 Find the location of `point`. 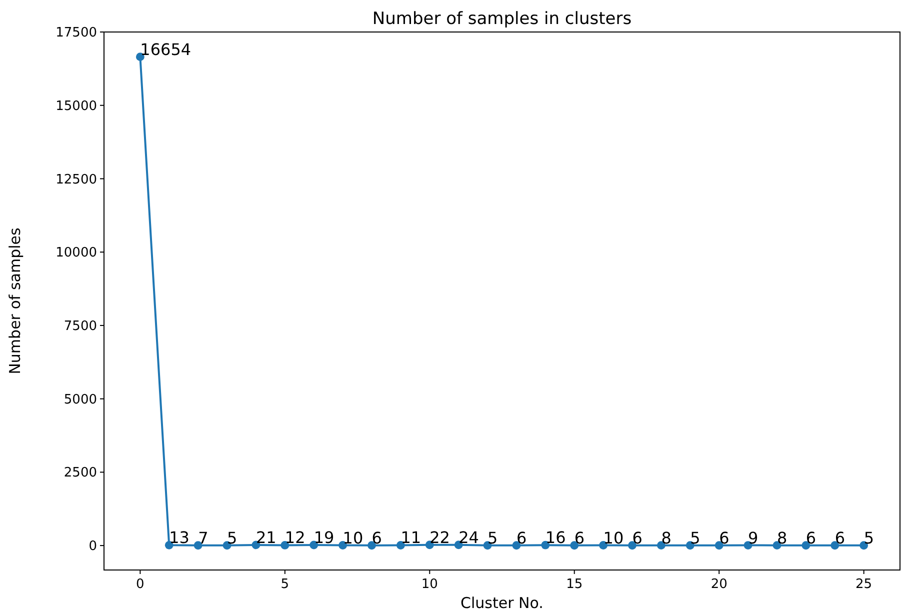

point is located at coordinates (400, 545).